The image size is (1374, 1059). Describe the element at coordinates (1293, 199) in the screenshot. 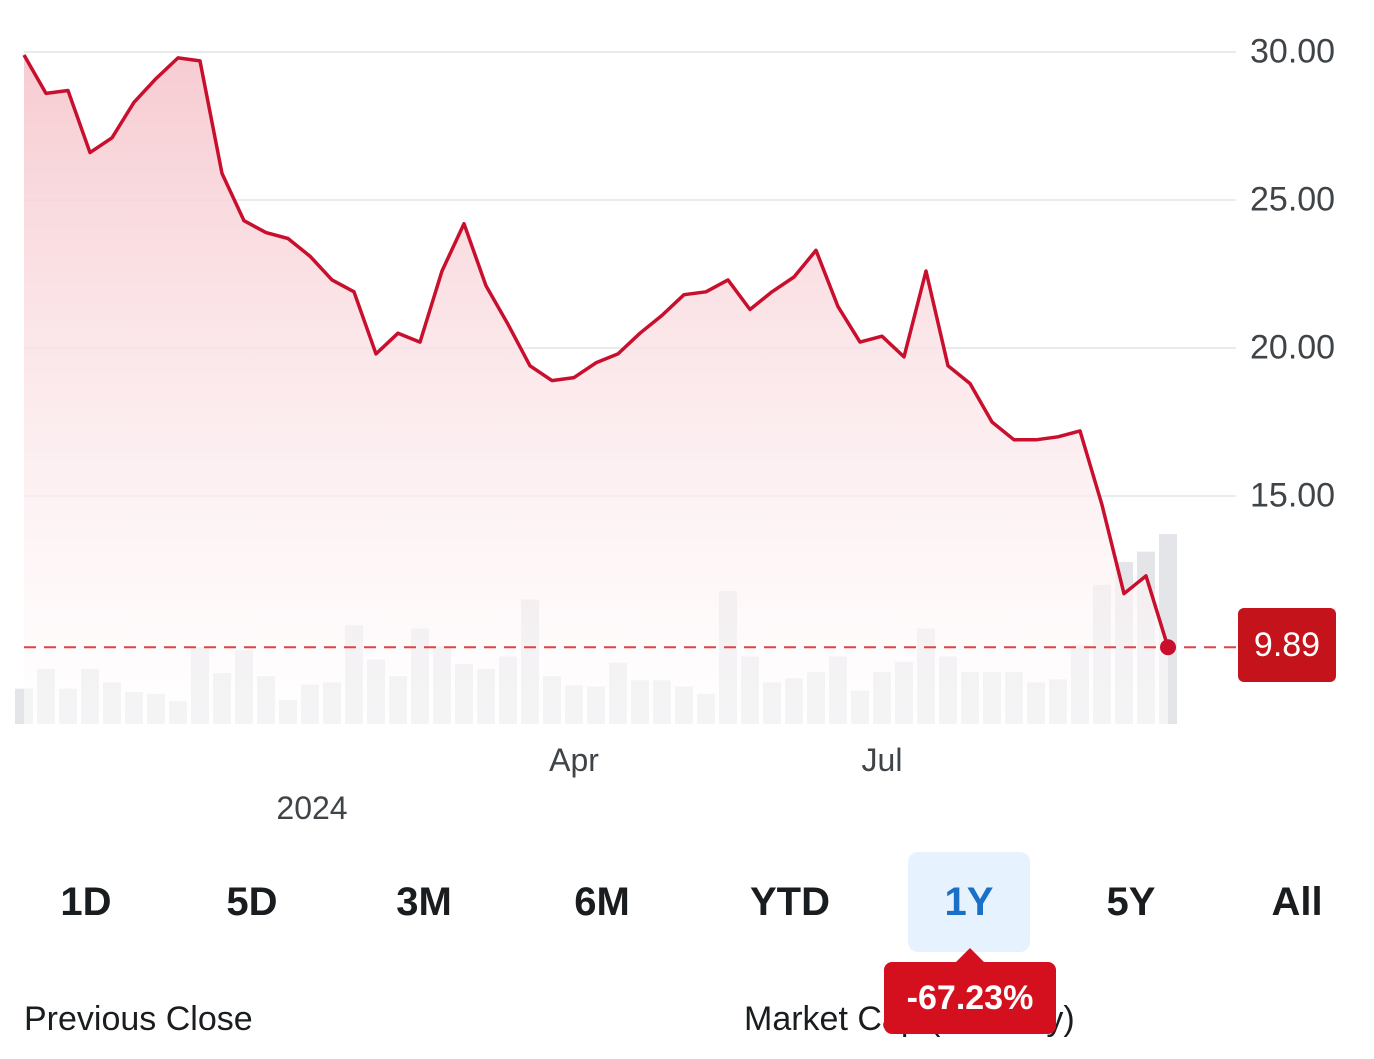

I see `y-tick-label: 25.00` at that location.